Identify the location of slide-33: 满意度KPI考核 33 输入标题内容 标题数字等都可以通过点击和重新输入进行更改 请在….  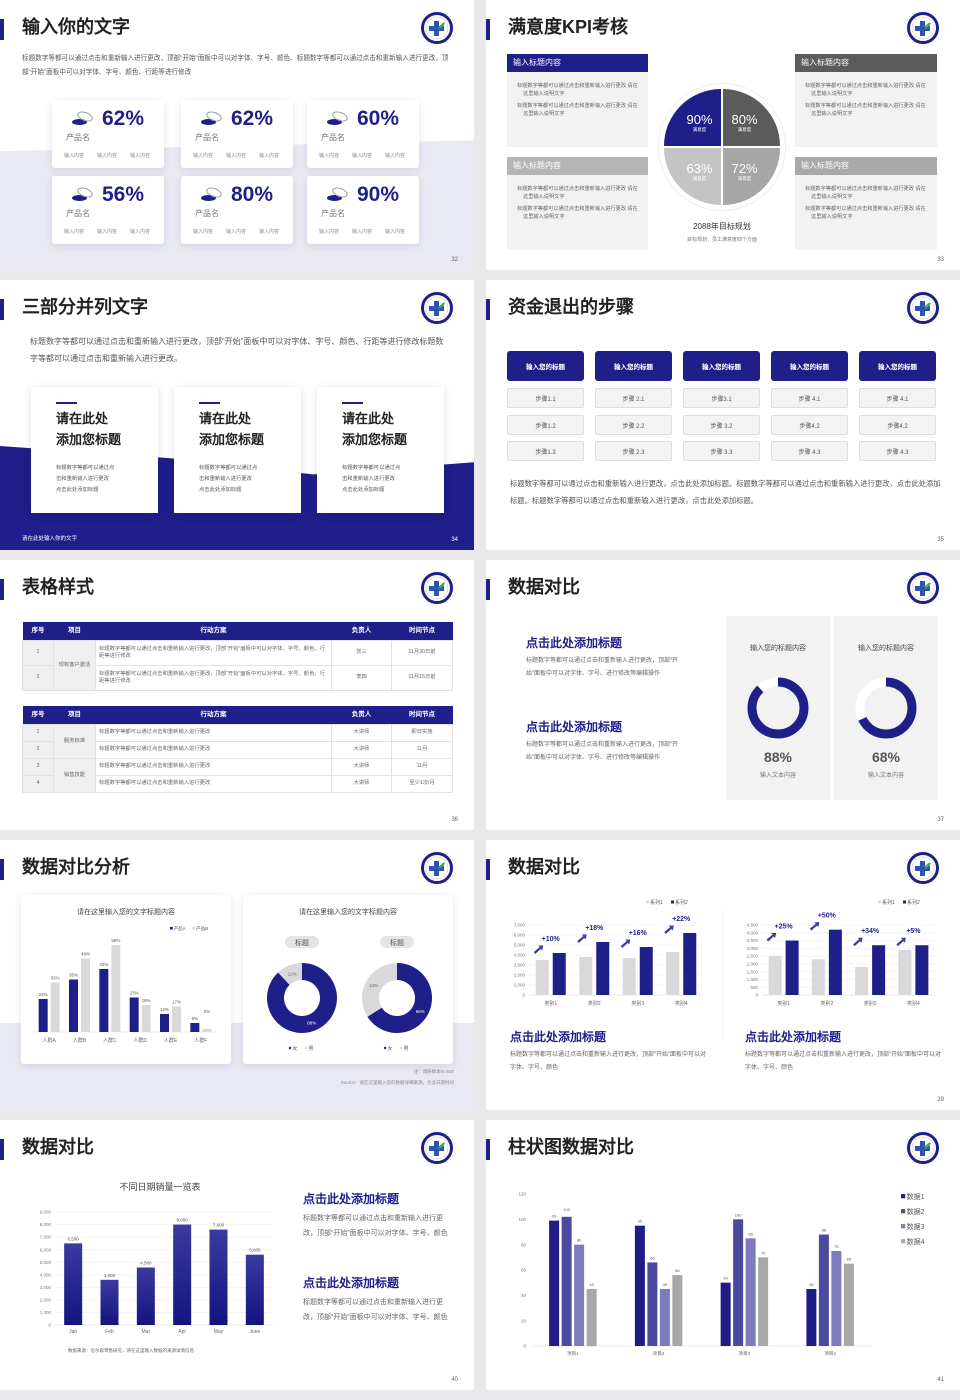
(723, 135).